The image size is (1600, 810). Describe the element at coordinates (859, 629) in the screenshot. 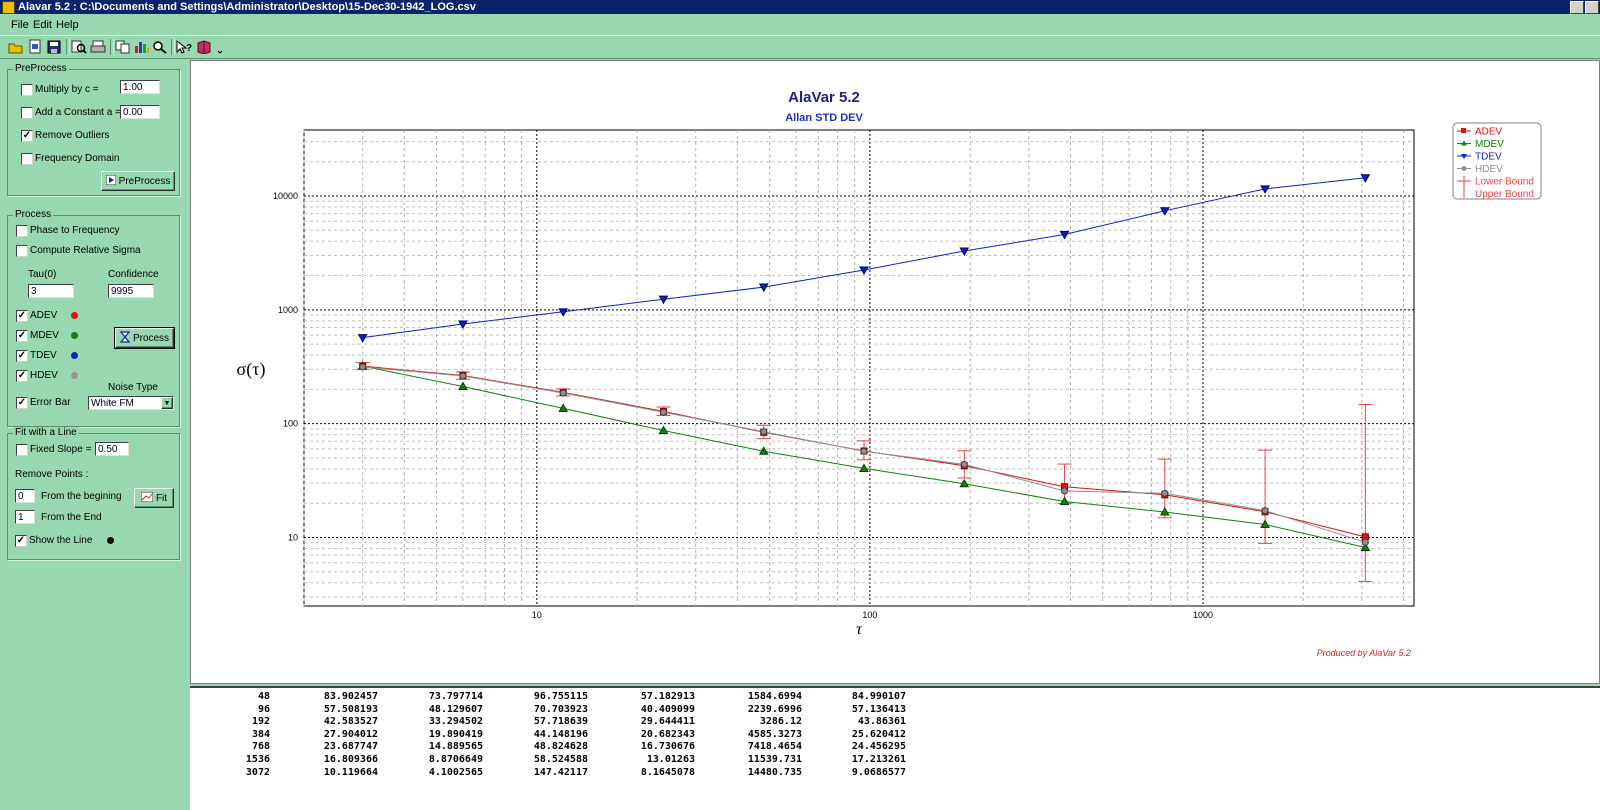

I see `x-axis-label: τ` at that location.